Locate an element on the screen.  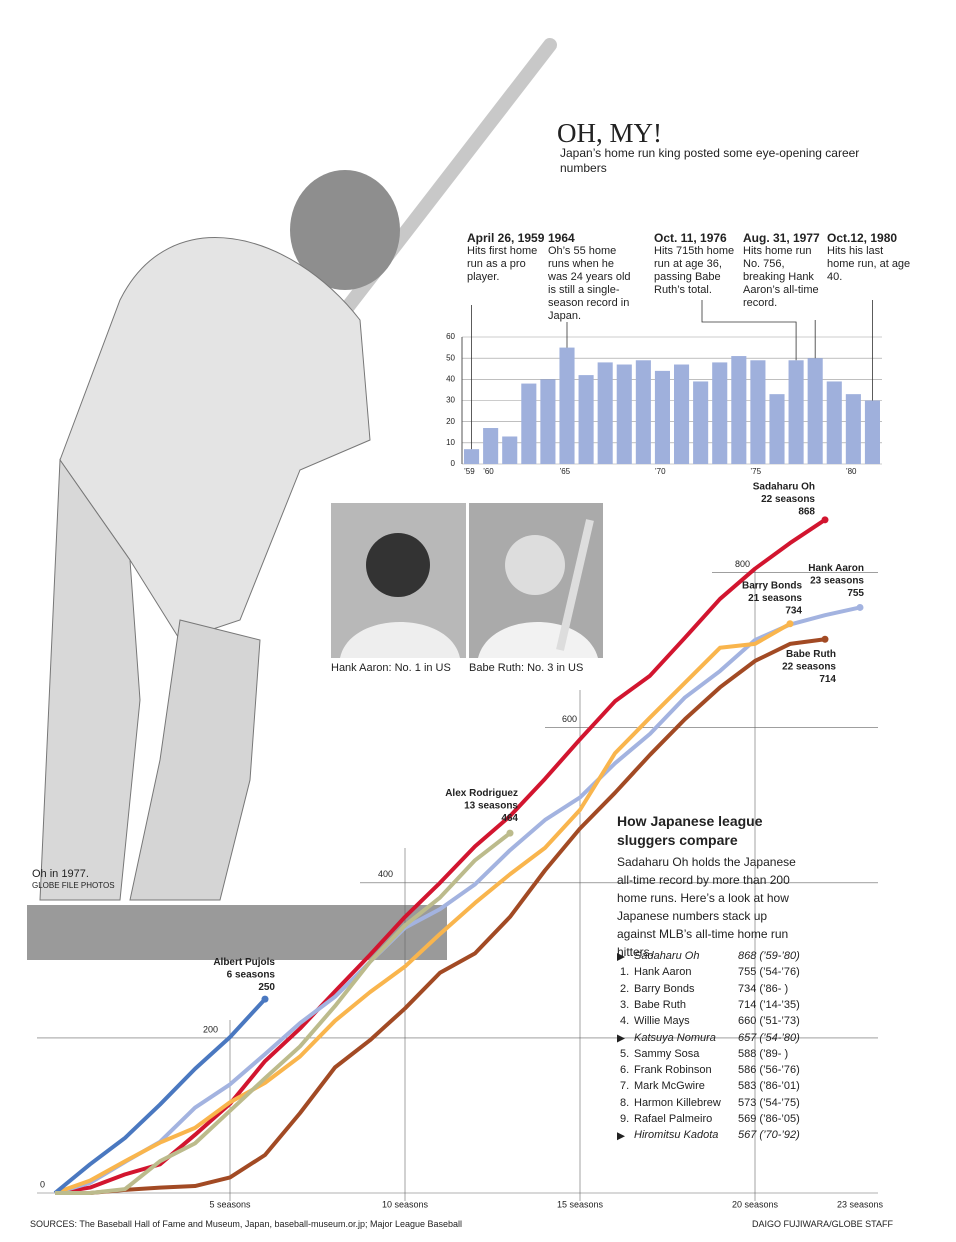
data-label: 868 is located at coordinates (806, 511).